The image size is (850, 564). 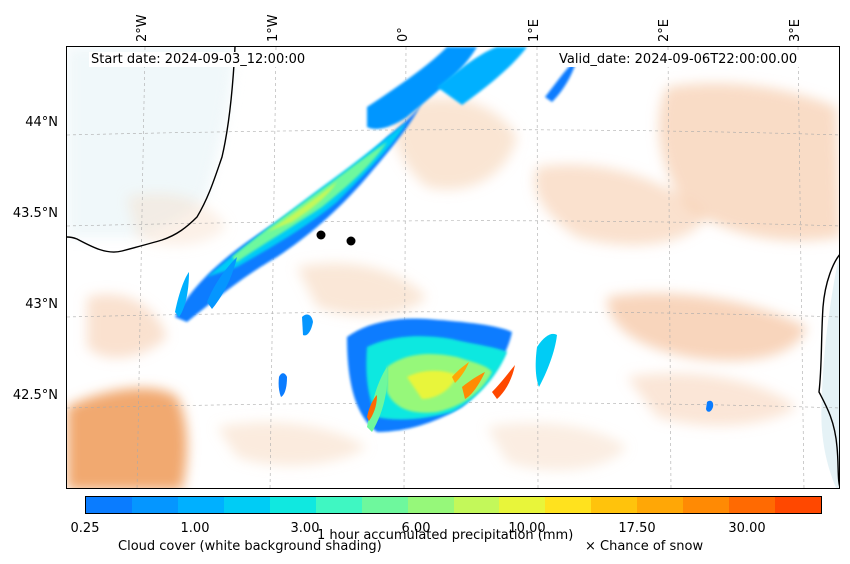 I want to click on colorbar-tick: 10.00, so click(x=527, y=528).